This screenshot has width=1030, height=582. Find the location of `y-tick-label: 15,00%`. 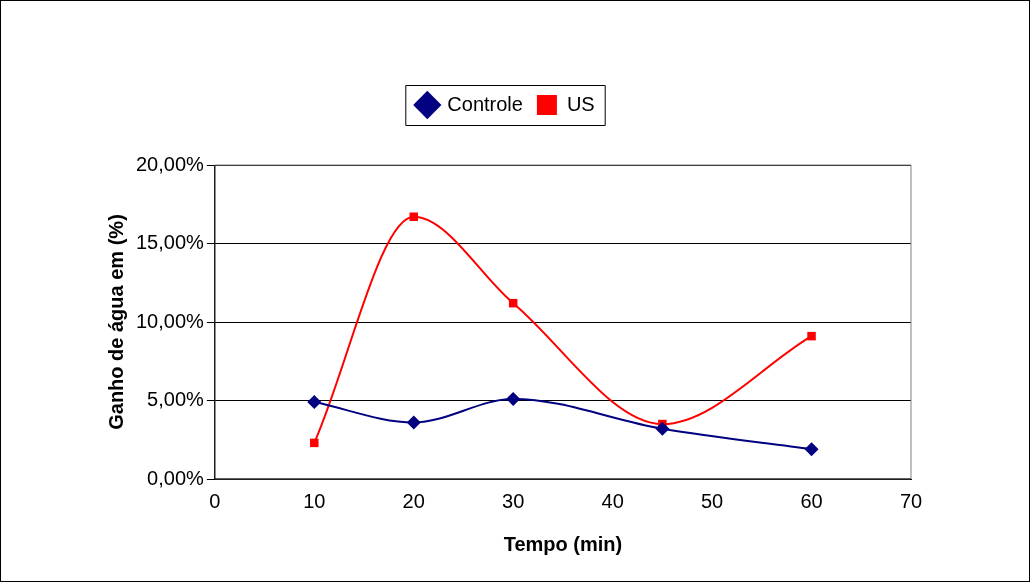

y-tick-label: 15,00% is located at coordinates (170, 242).